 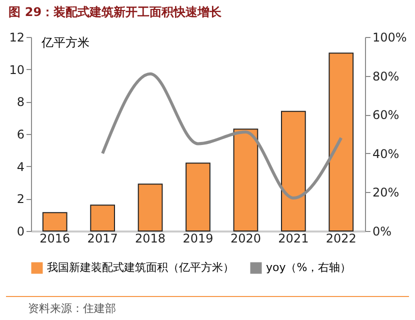 What do you see at coordinates (150, 239) in the screenshot?
I see `x-tick-label: 2018` at bounding box center [150, 239].